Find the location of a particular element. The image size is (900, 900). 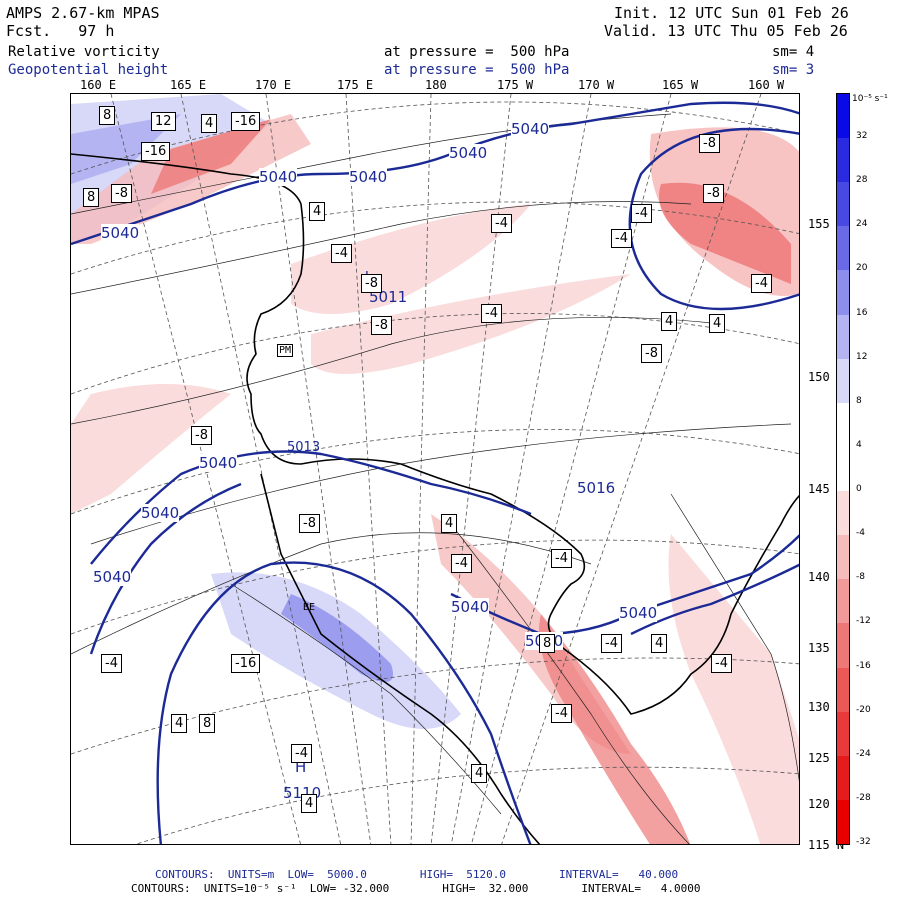

lat-label: 125 N is located at coordinates (826, 758).